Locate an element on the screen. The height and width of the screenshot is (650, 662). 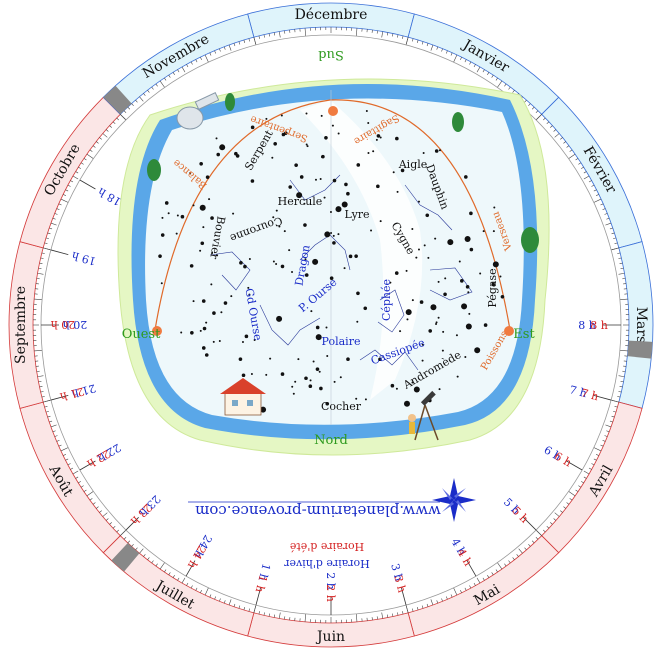
constellation-label: Hercule is located at coordinates (300, 201).